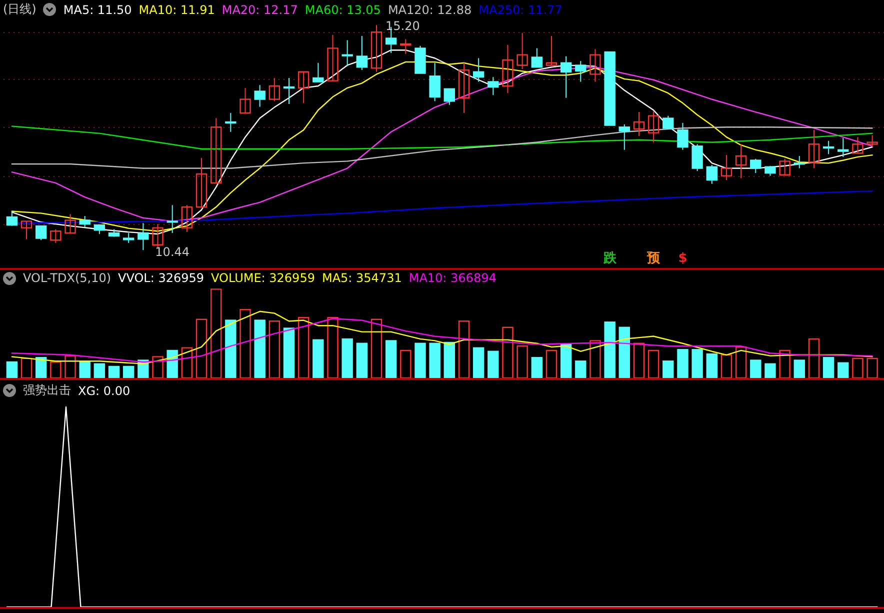 Image resolution: width=884 pixels, height=613 pixels. I want to click on text: MA5: 354731, so click(362, 278).